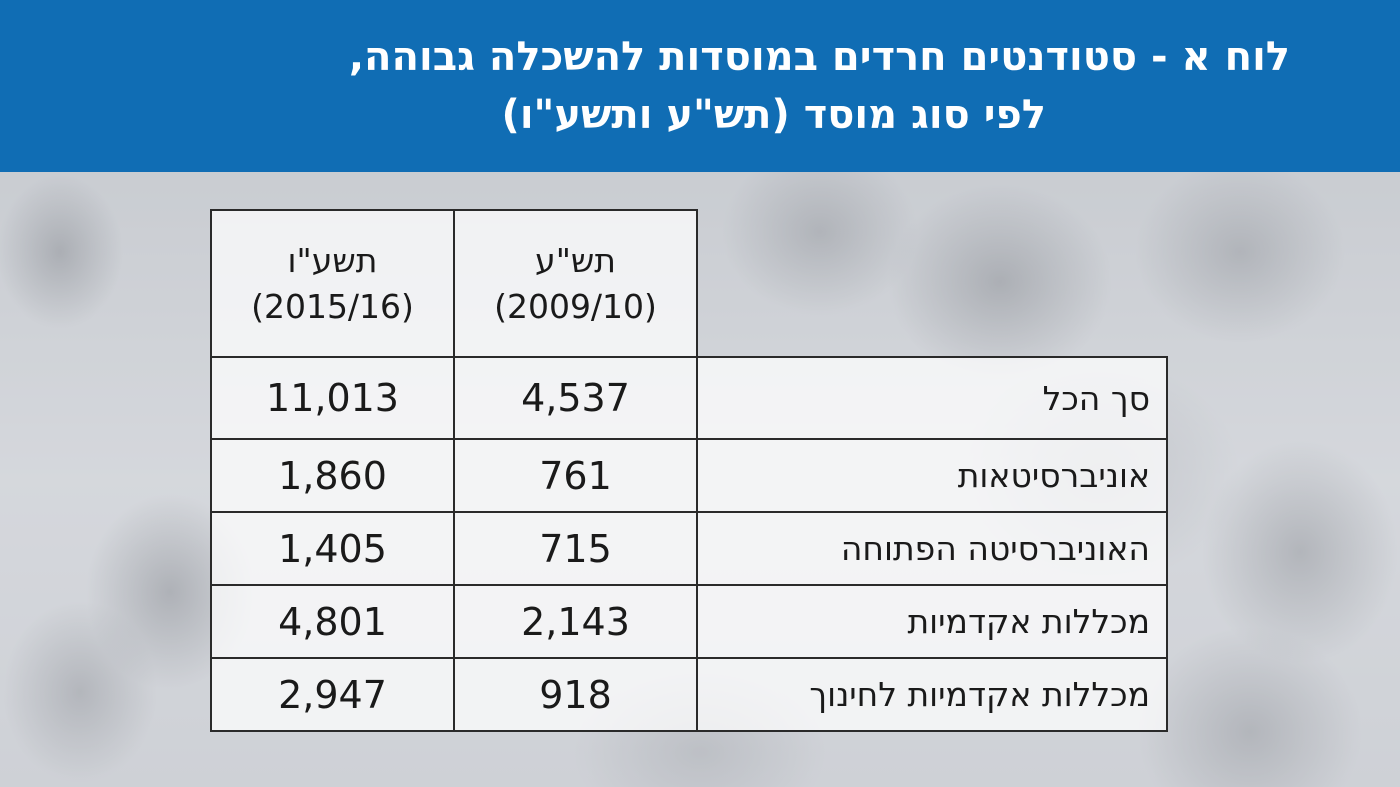  I want to click on cell-value-2009-10: 4,537, so click(575, 398).